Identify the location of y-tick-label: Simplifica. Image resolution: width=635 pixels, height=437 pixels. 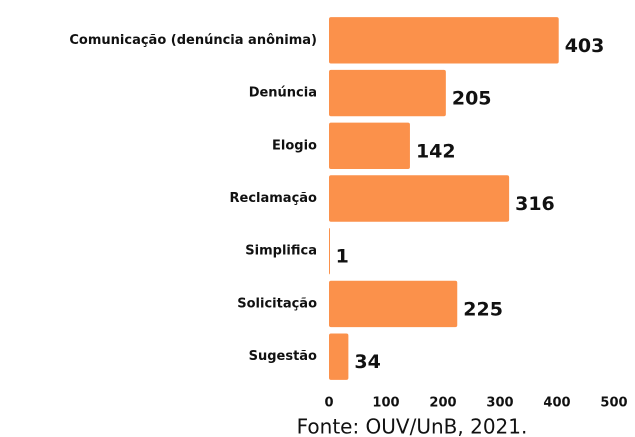
(281, 251).